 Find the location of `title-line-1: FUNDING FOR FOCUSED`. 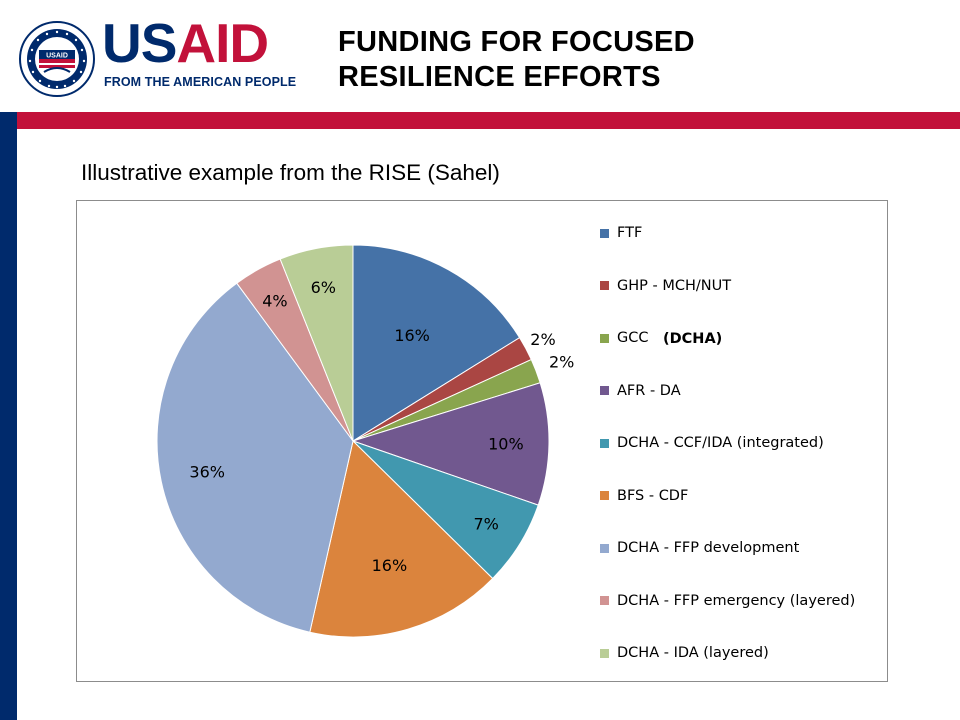

title-line-1: FUNDING FOR FOCUSED is located at coordinates (516, 42).